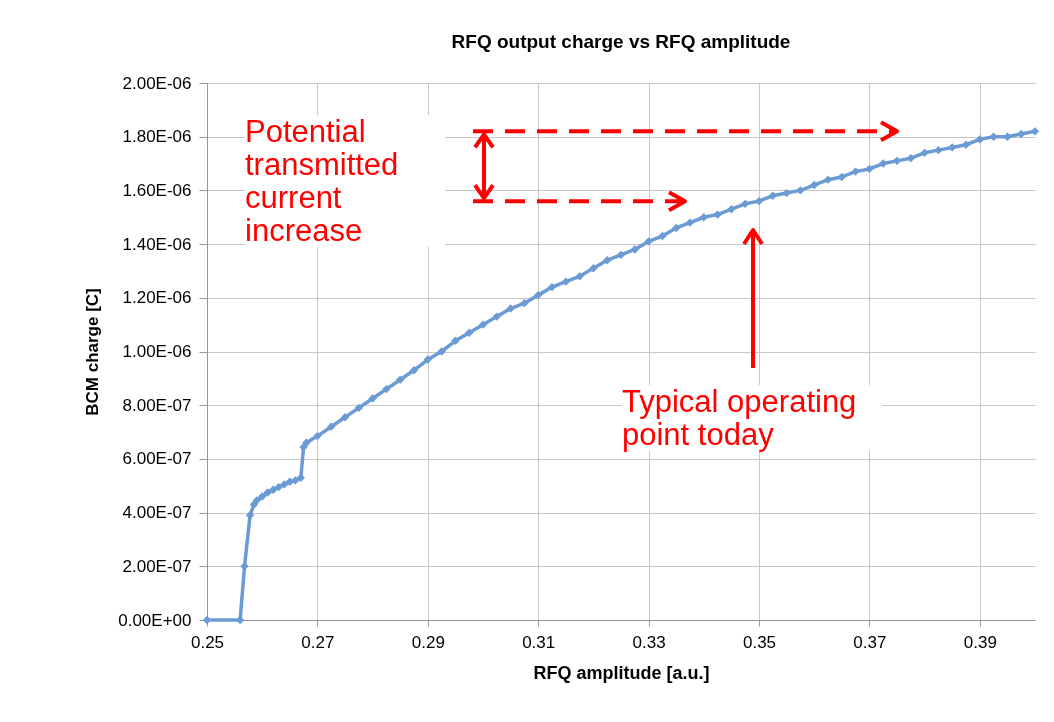 The width and height of the screenshot is (1054, 722). I want to click on y-tick-label: 2.00E-06, so click(157, 83).